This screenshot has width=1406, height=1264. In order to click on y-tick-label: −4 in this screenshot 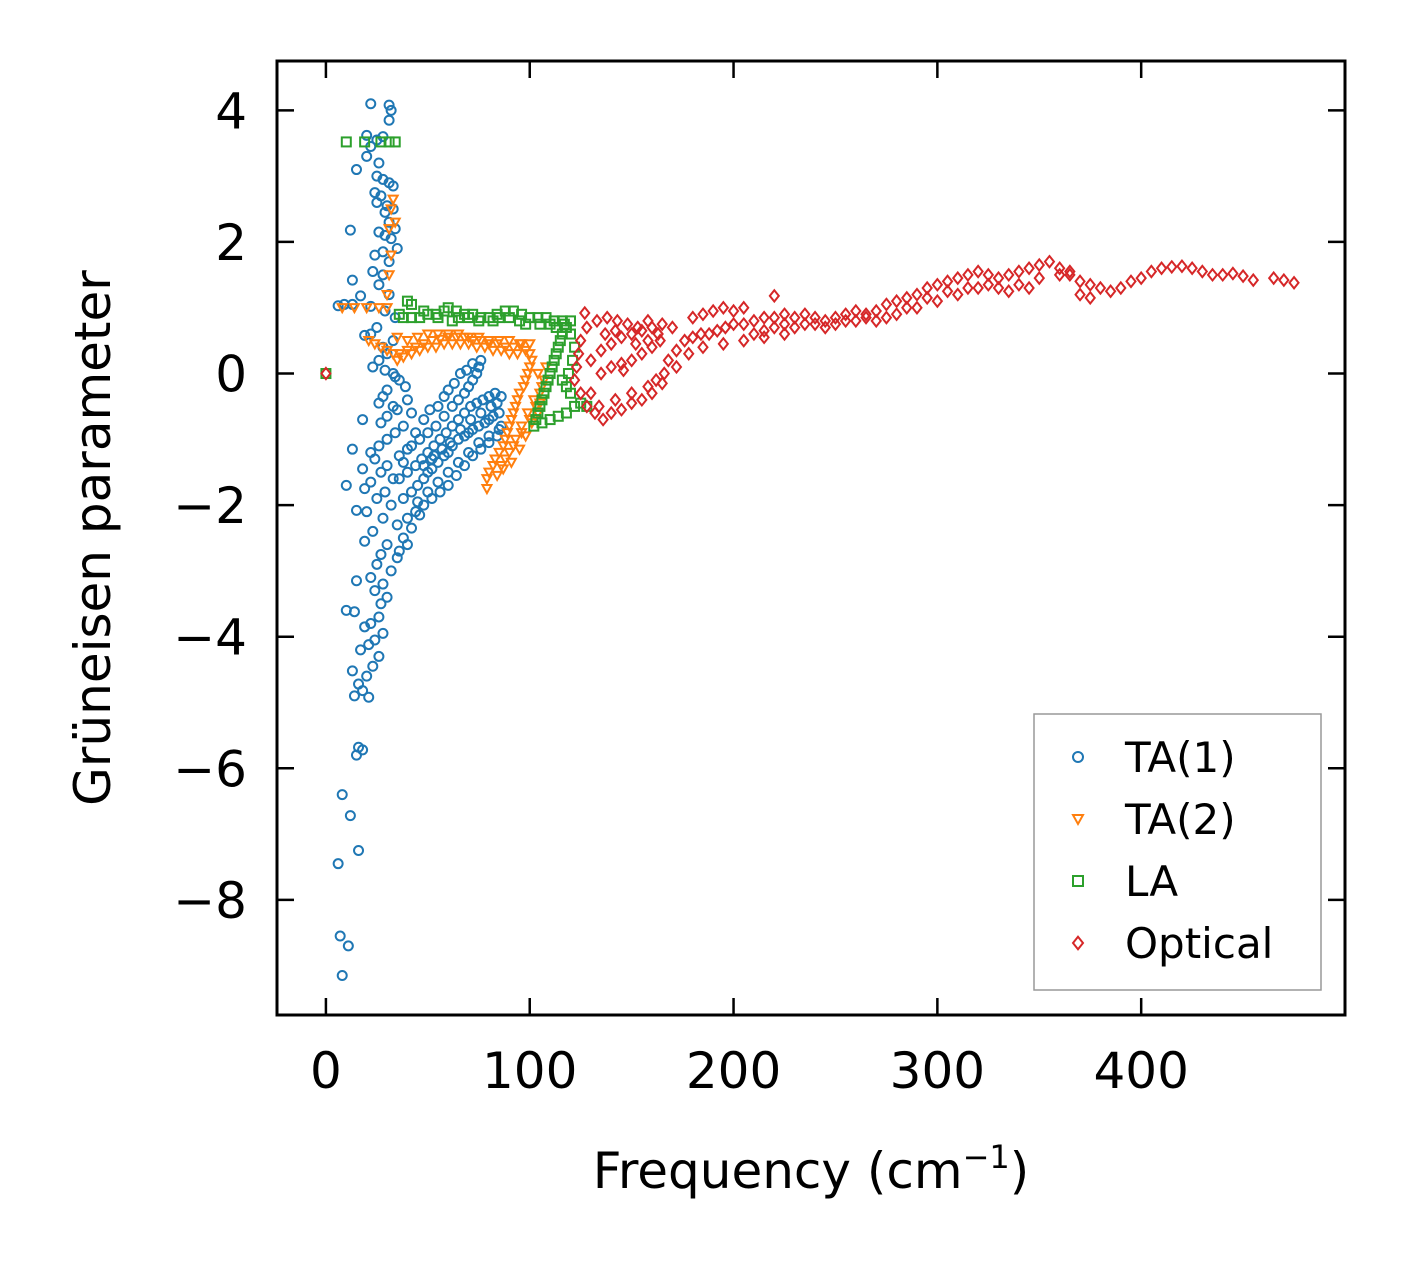, I will do `click(210, 638)`.